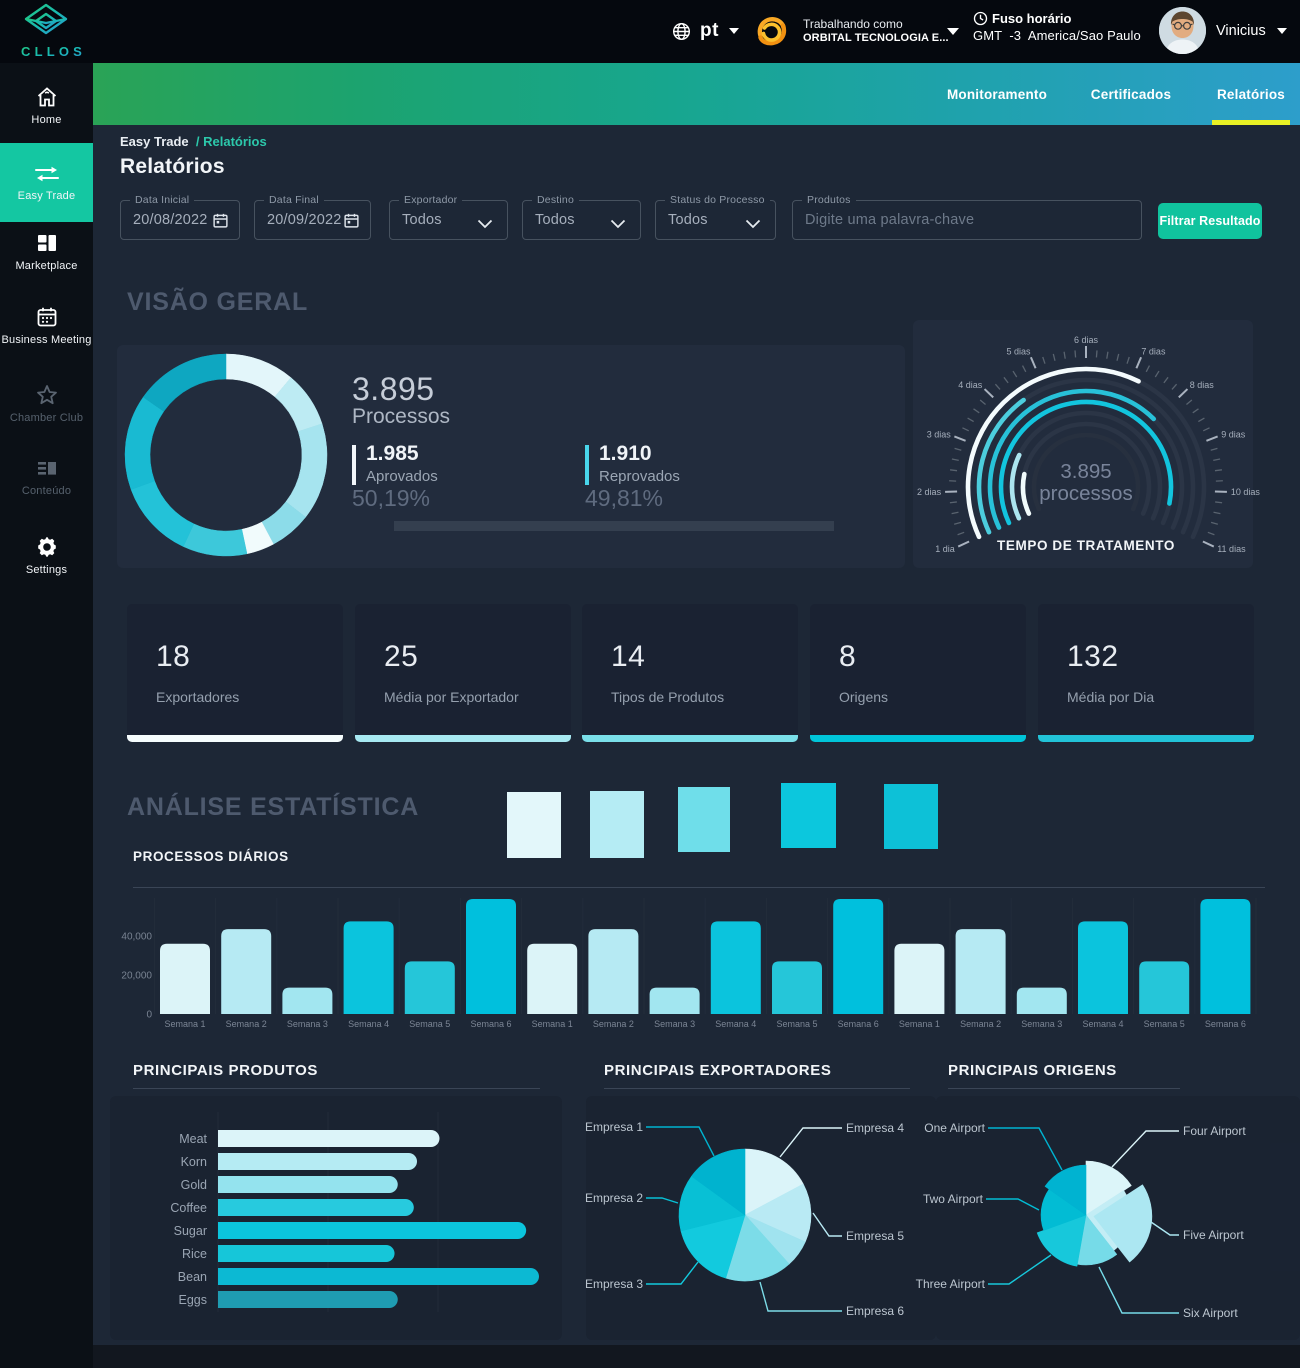 Image resolution: width=1300 pixels, height=1368 pixels. I want to click on tab-relatórios: Relatórios, so click(1251, 94).